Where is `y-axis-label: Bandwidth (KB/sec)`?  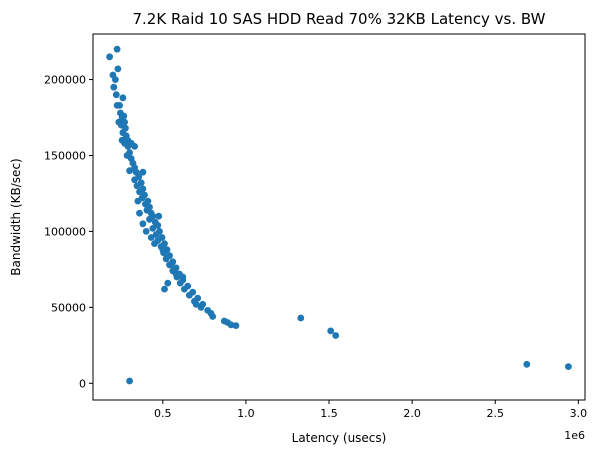 y-axis-label: Bandwidth (KB/sec) is located at coordinates (16, 216).